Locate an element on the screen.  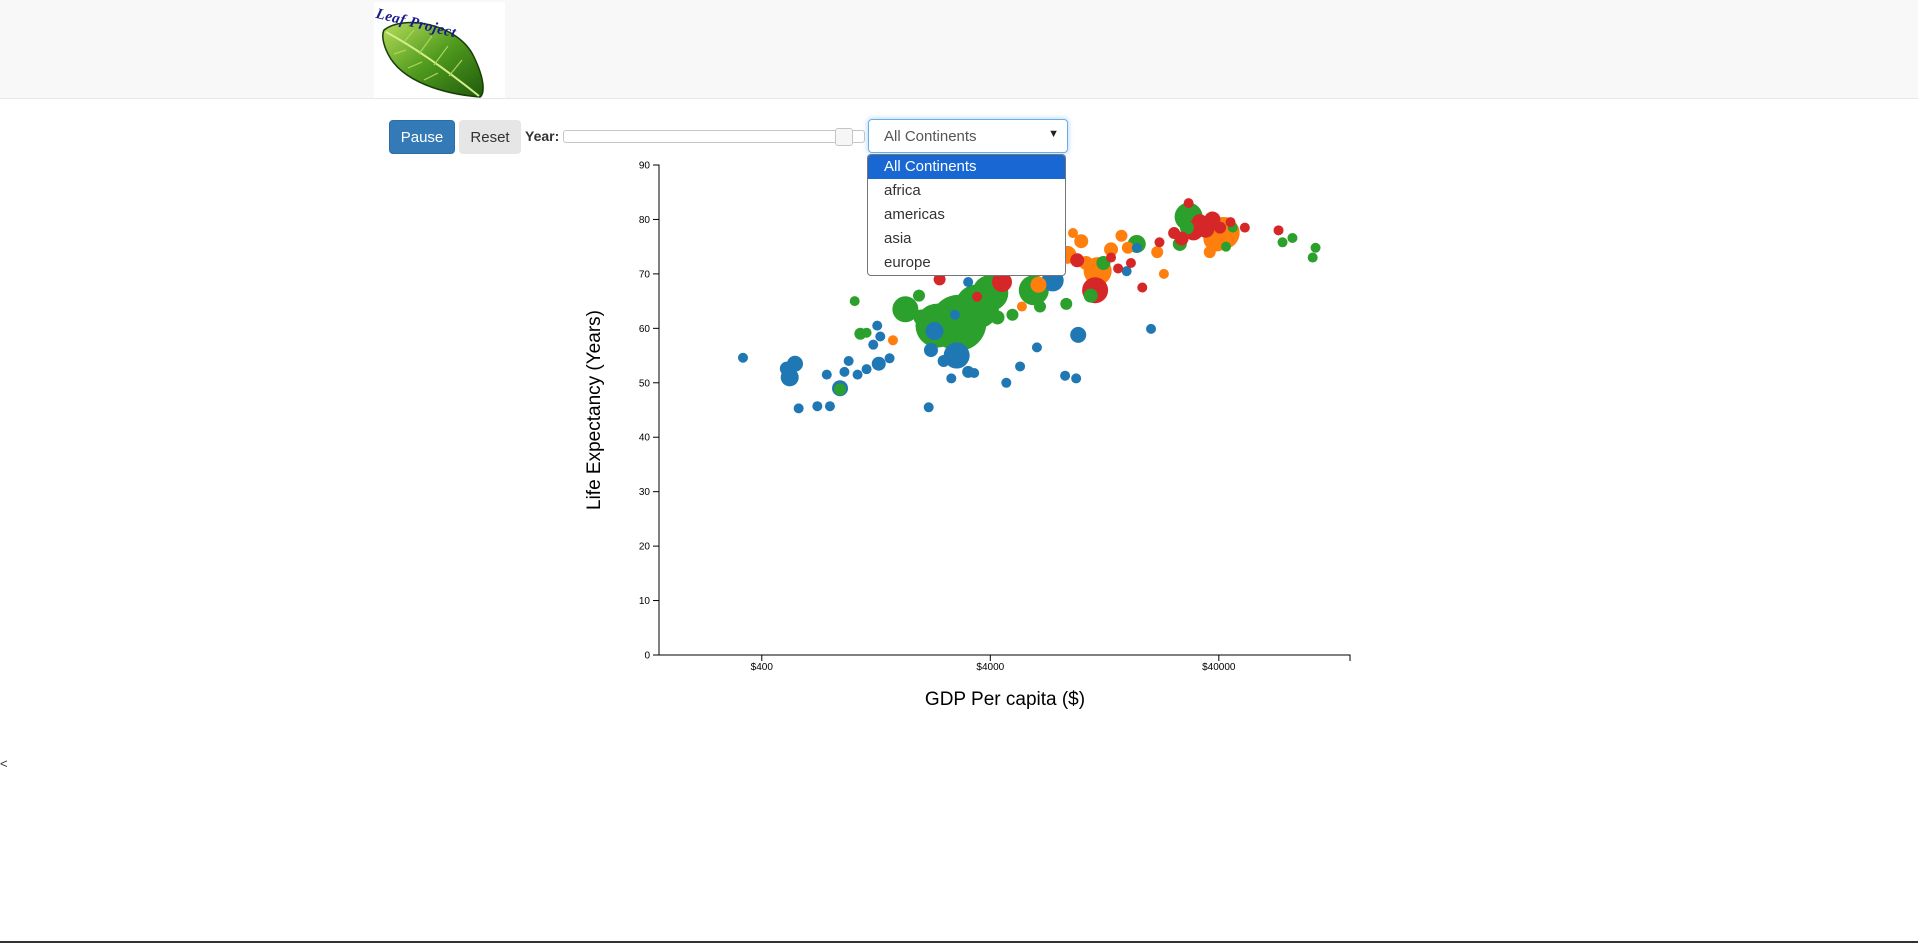
continent-option: All Continents is located at coordinates (966, 167).